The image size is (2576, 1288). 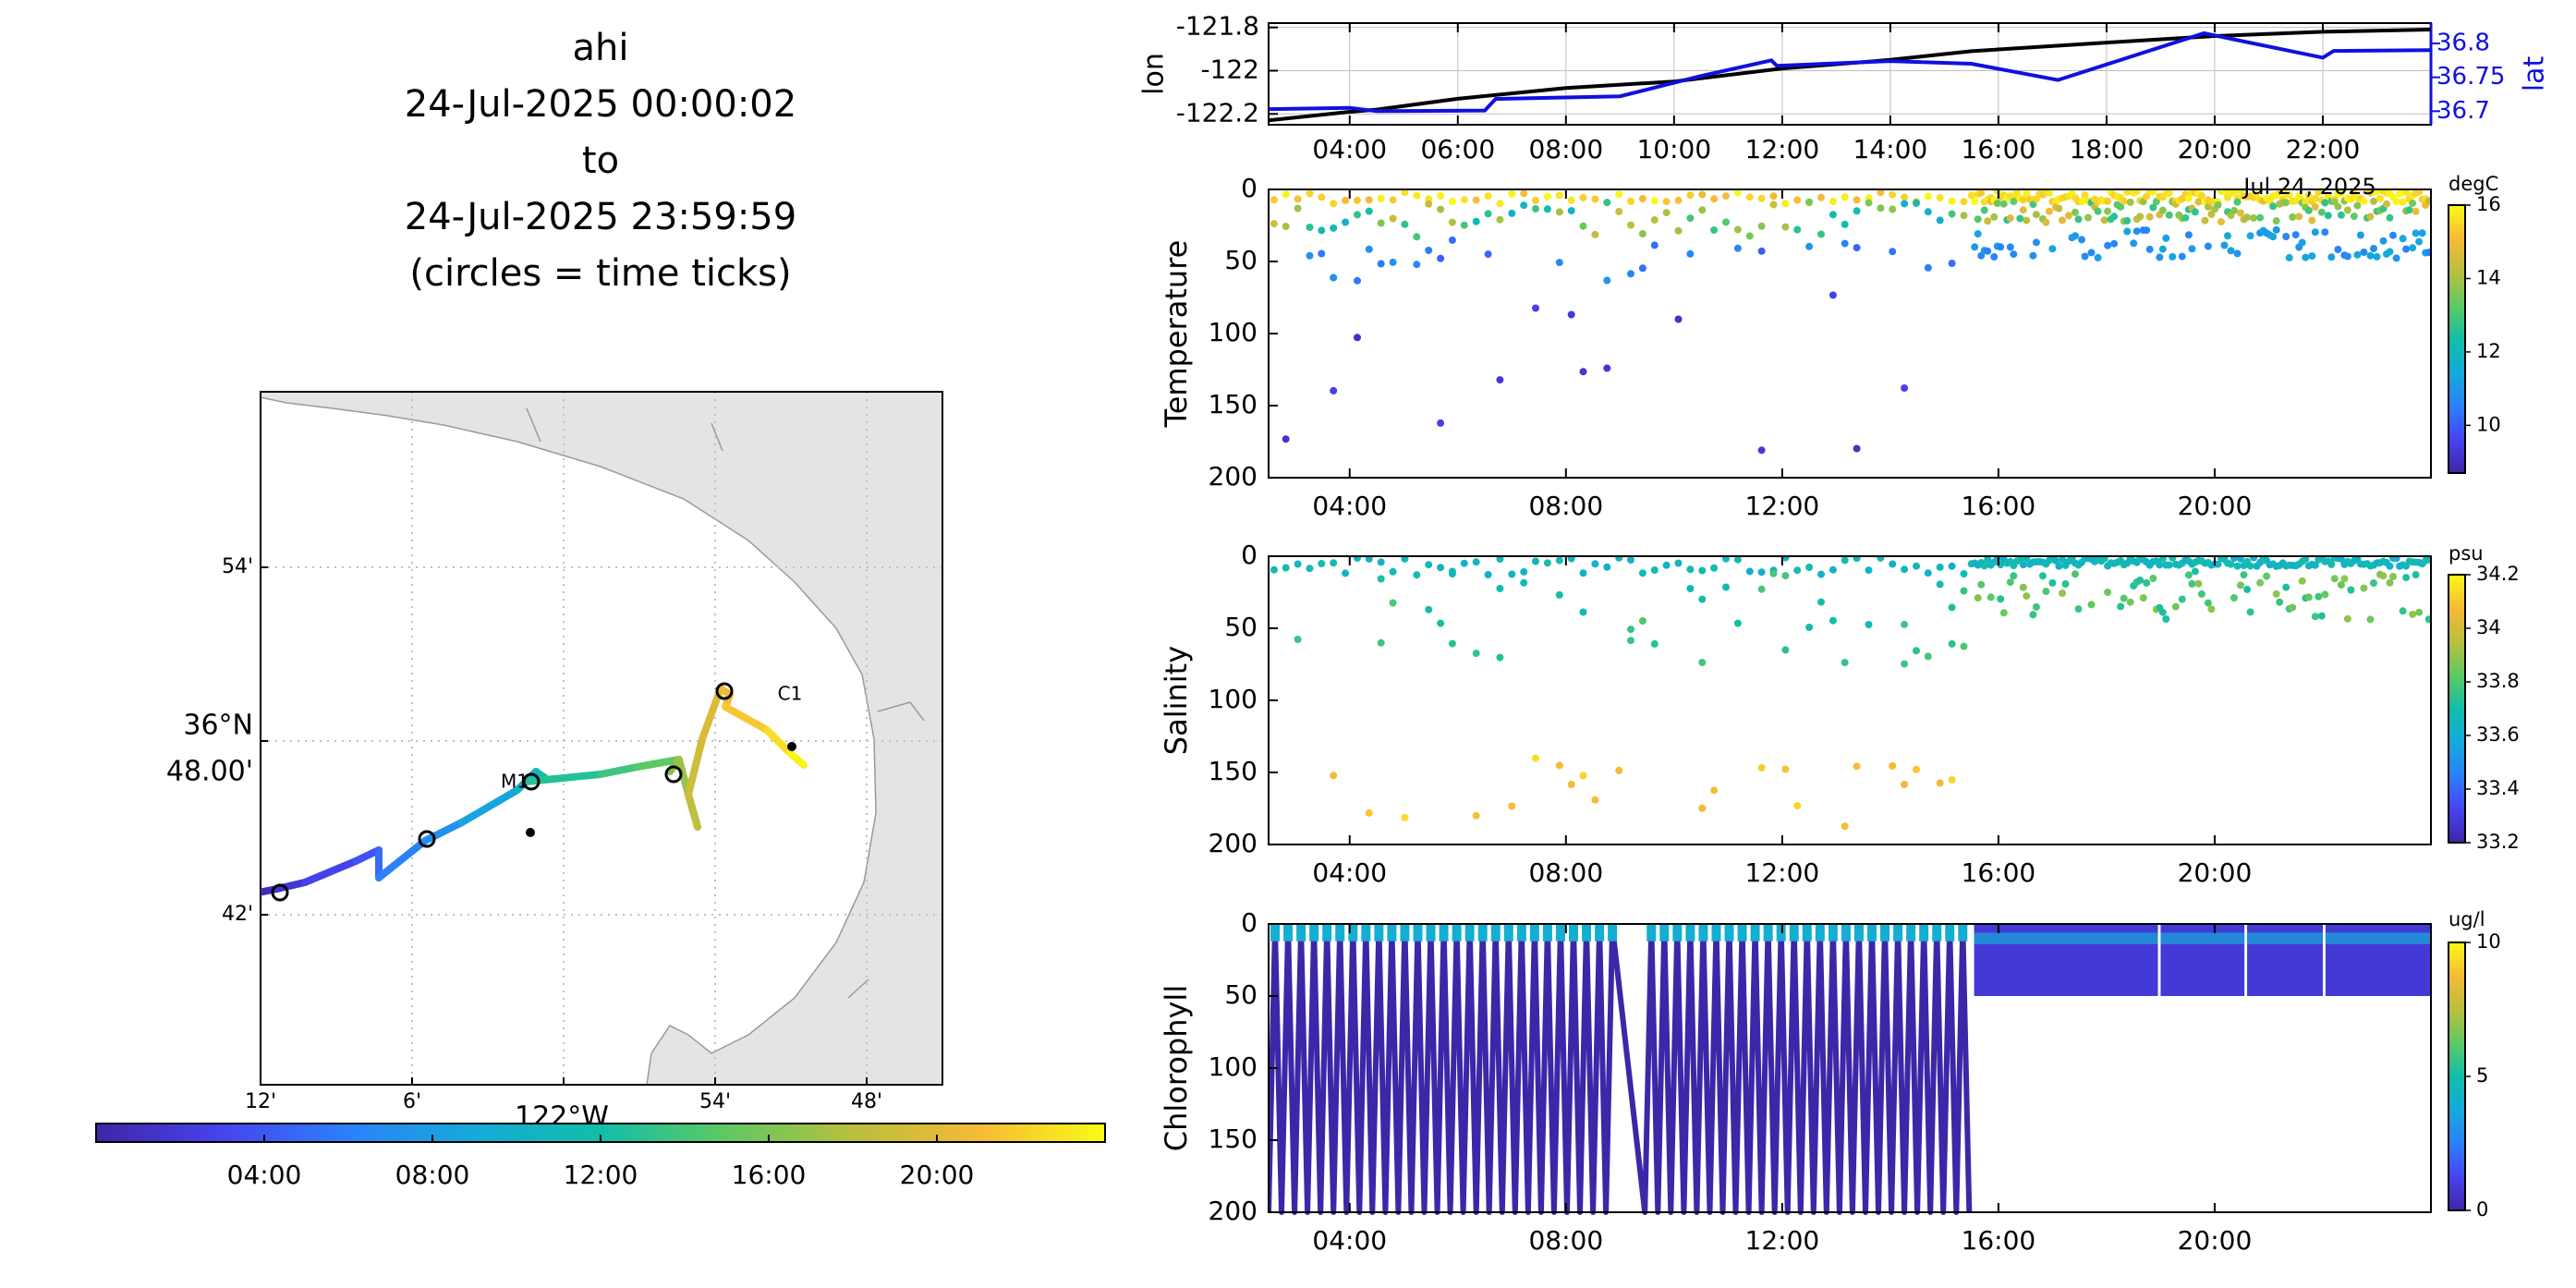 What do you see at coordinates (2488, 941) in the screenshot?
I see `chlorophyll-colorbar-label: 10` at bounding box center [2488, 941].